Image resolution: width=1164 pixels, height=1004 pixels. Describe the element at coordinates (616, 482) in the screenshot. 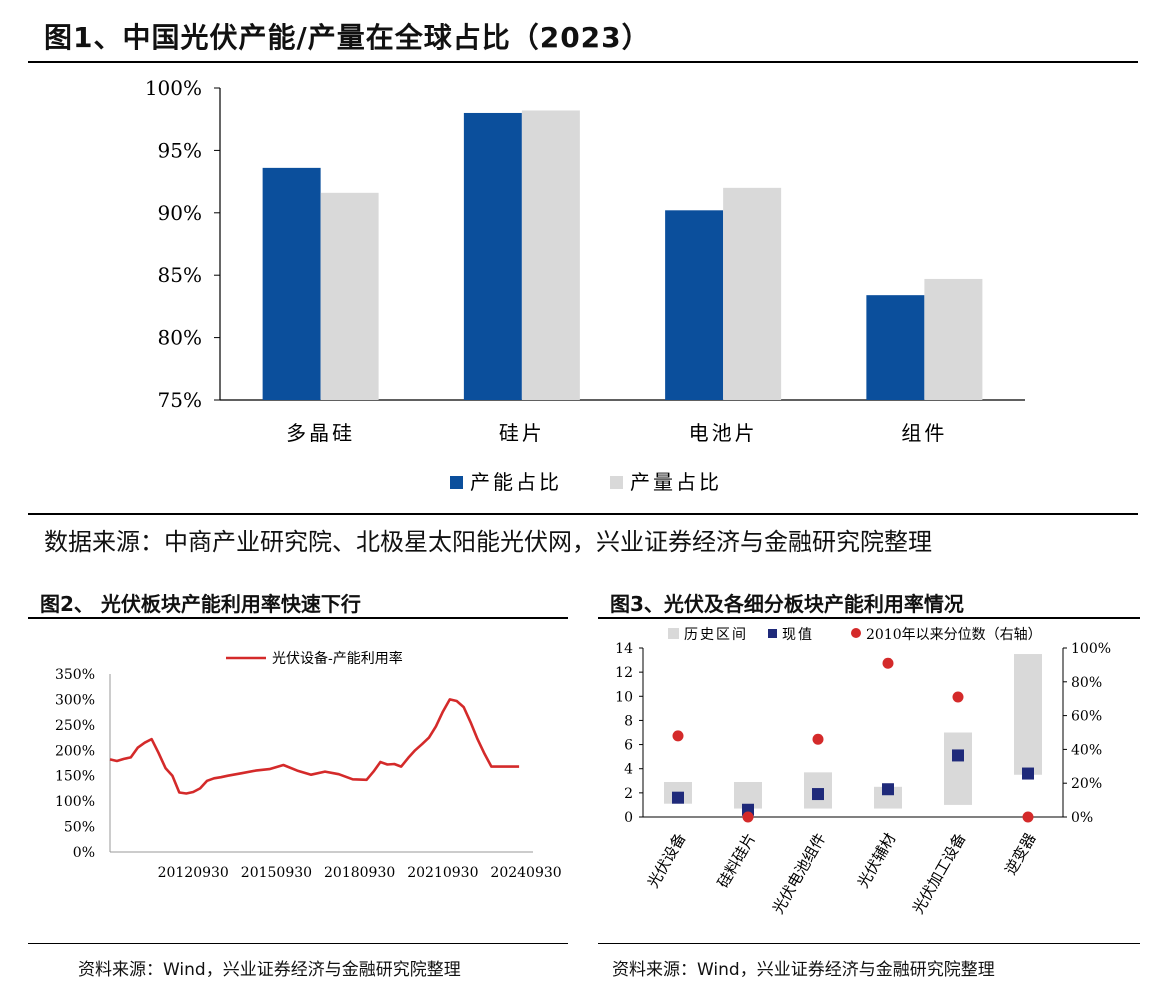

I see `fig1-legend-output-swatch` at that location.